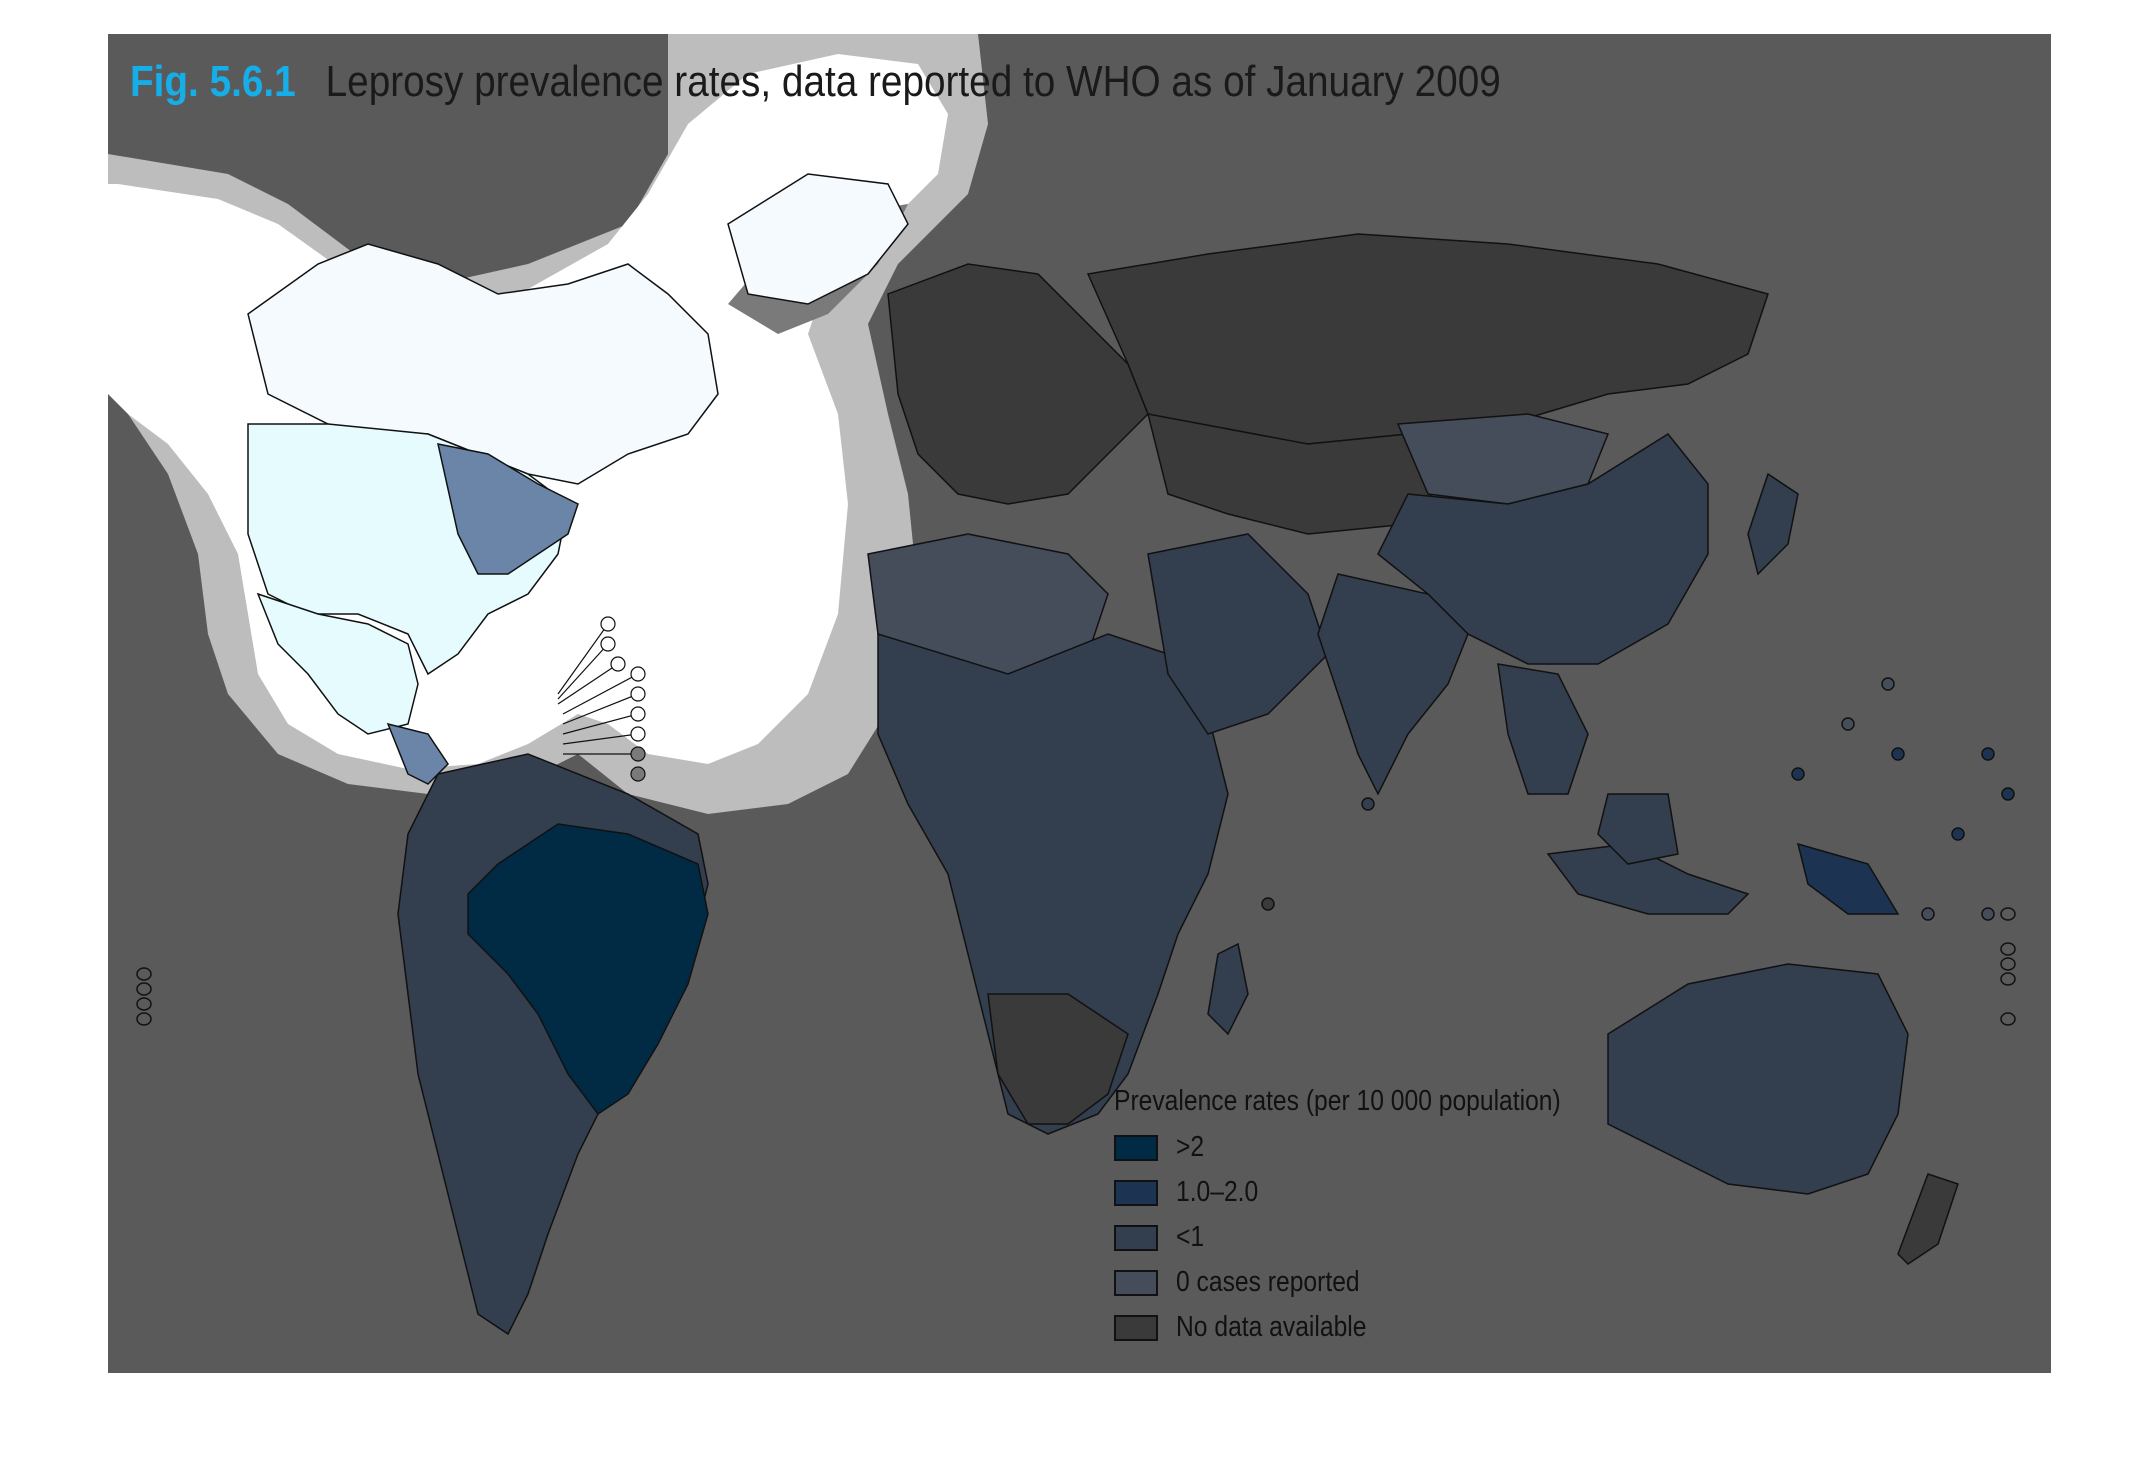 This screenshot has height=1462, width=2150. I want to click on legend-label: 1.0–2.0, so click(1217, 1192).